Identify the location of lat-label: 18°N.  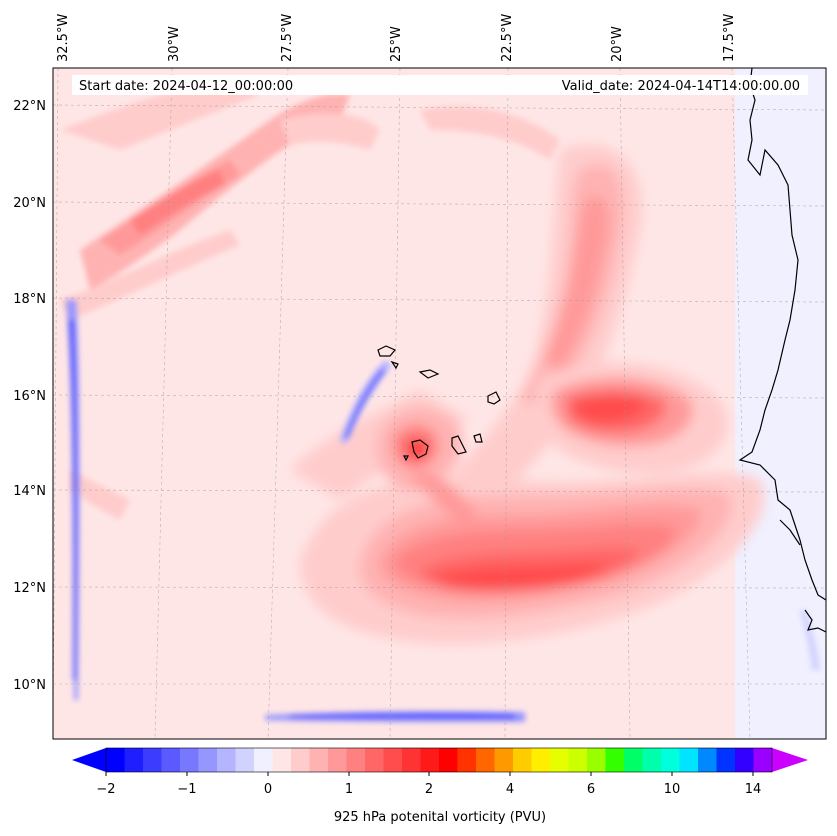
(29, 299).